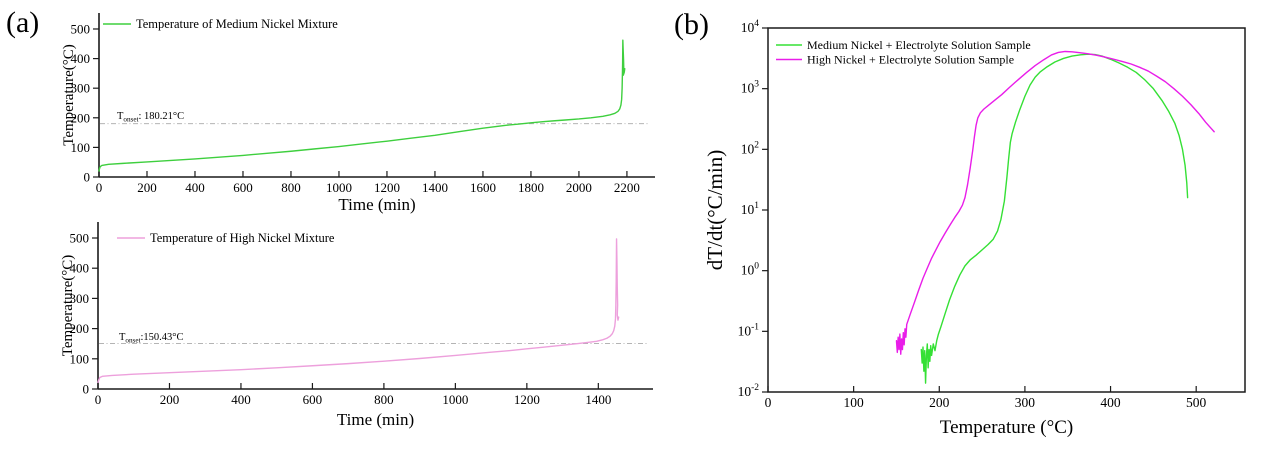  What do you see at coordinates (362, 105) in the screenshot?
I see `curve-temperature-medium-nickel` at bounding box center [362, 105].